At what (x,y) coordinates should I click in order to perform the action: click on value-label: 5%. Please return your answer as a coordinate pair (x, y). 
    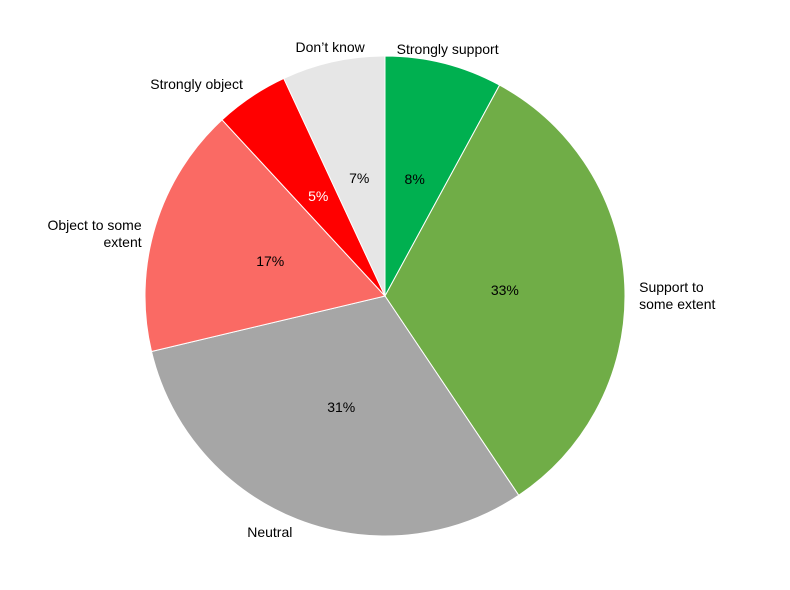
    Looking at the image, I should click on (318, 195).